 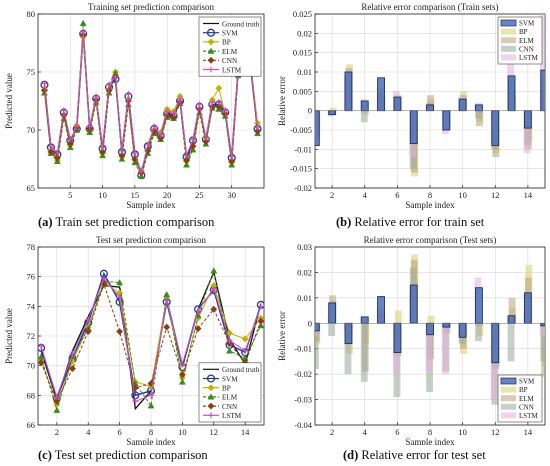 What do you see at coordinates (220, 397) in the screenshot?
I see `legend-item-elm: ELM` at bounding box center [220, 397].